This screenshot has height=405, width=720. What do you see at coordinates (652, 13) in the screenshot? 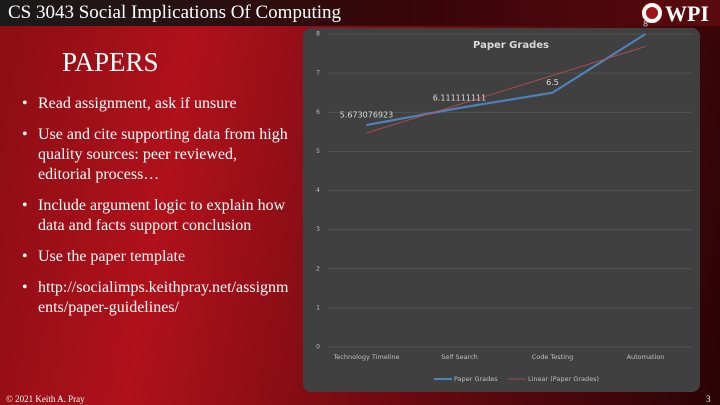
I see `logo-seal` at bounding box center [652, 13].